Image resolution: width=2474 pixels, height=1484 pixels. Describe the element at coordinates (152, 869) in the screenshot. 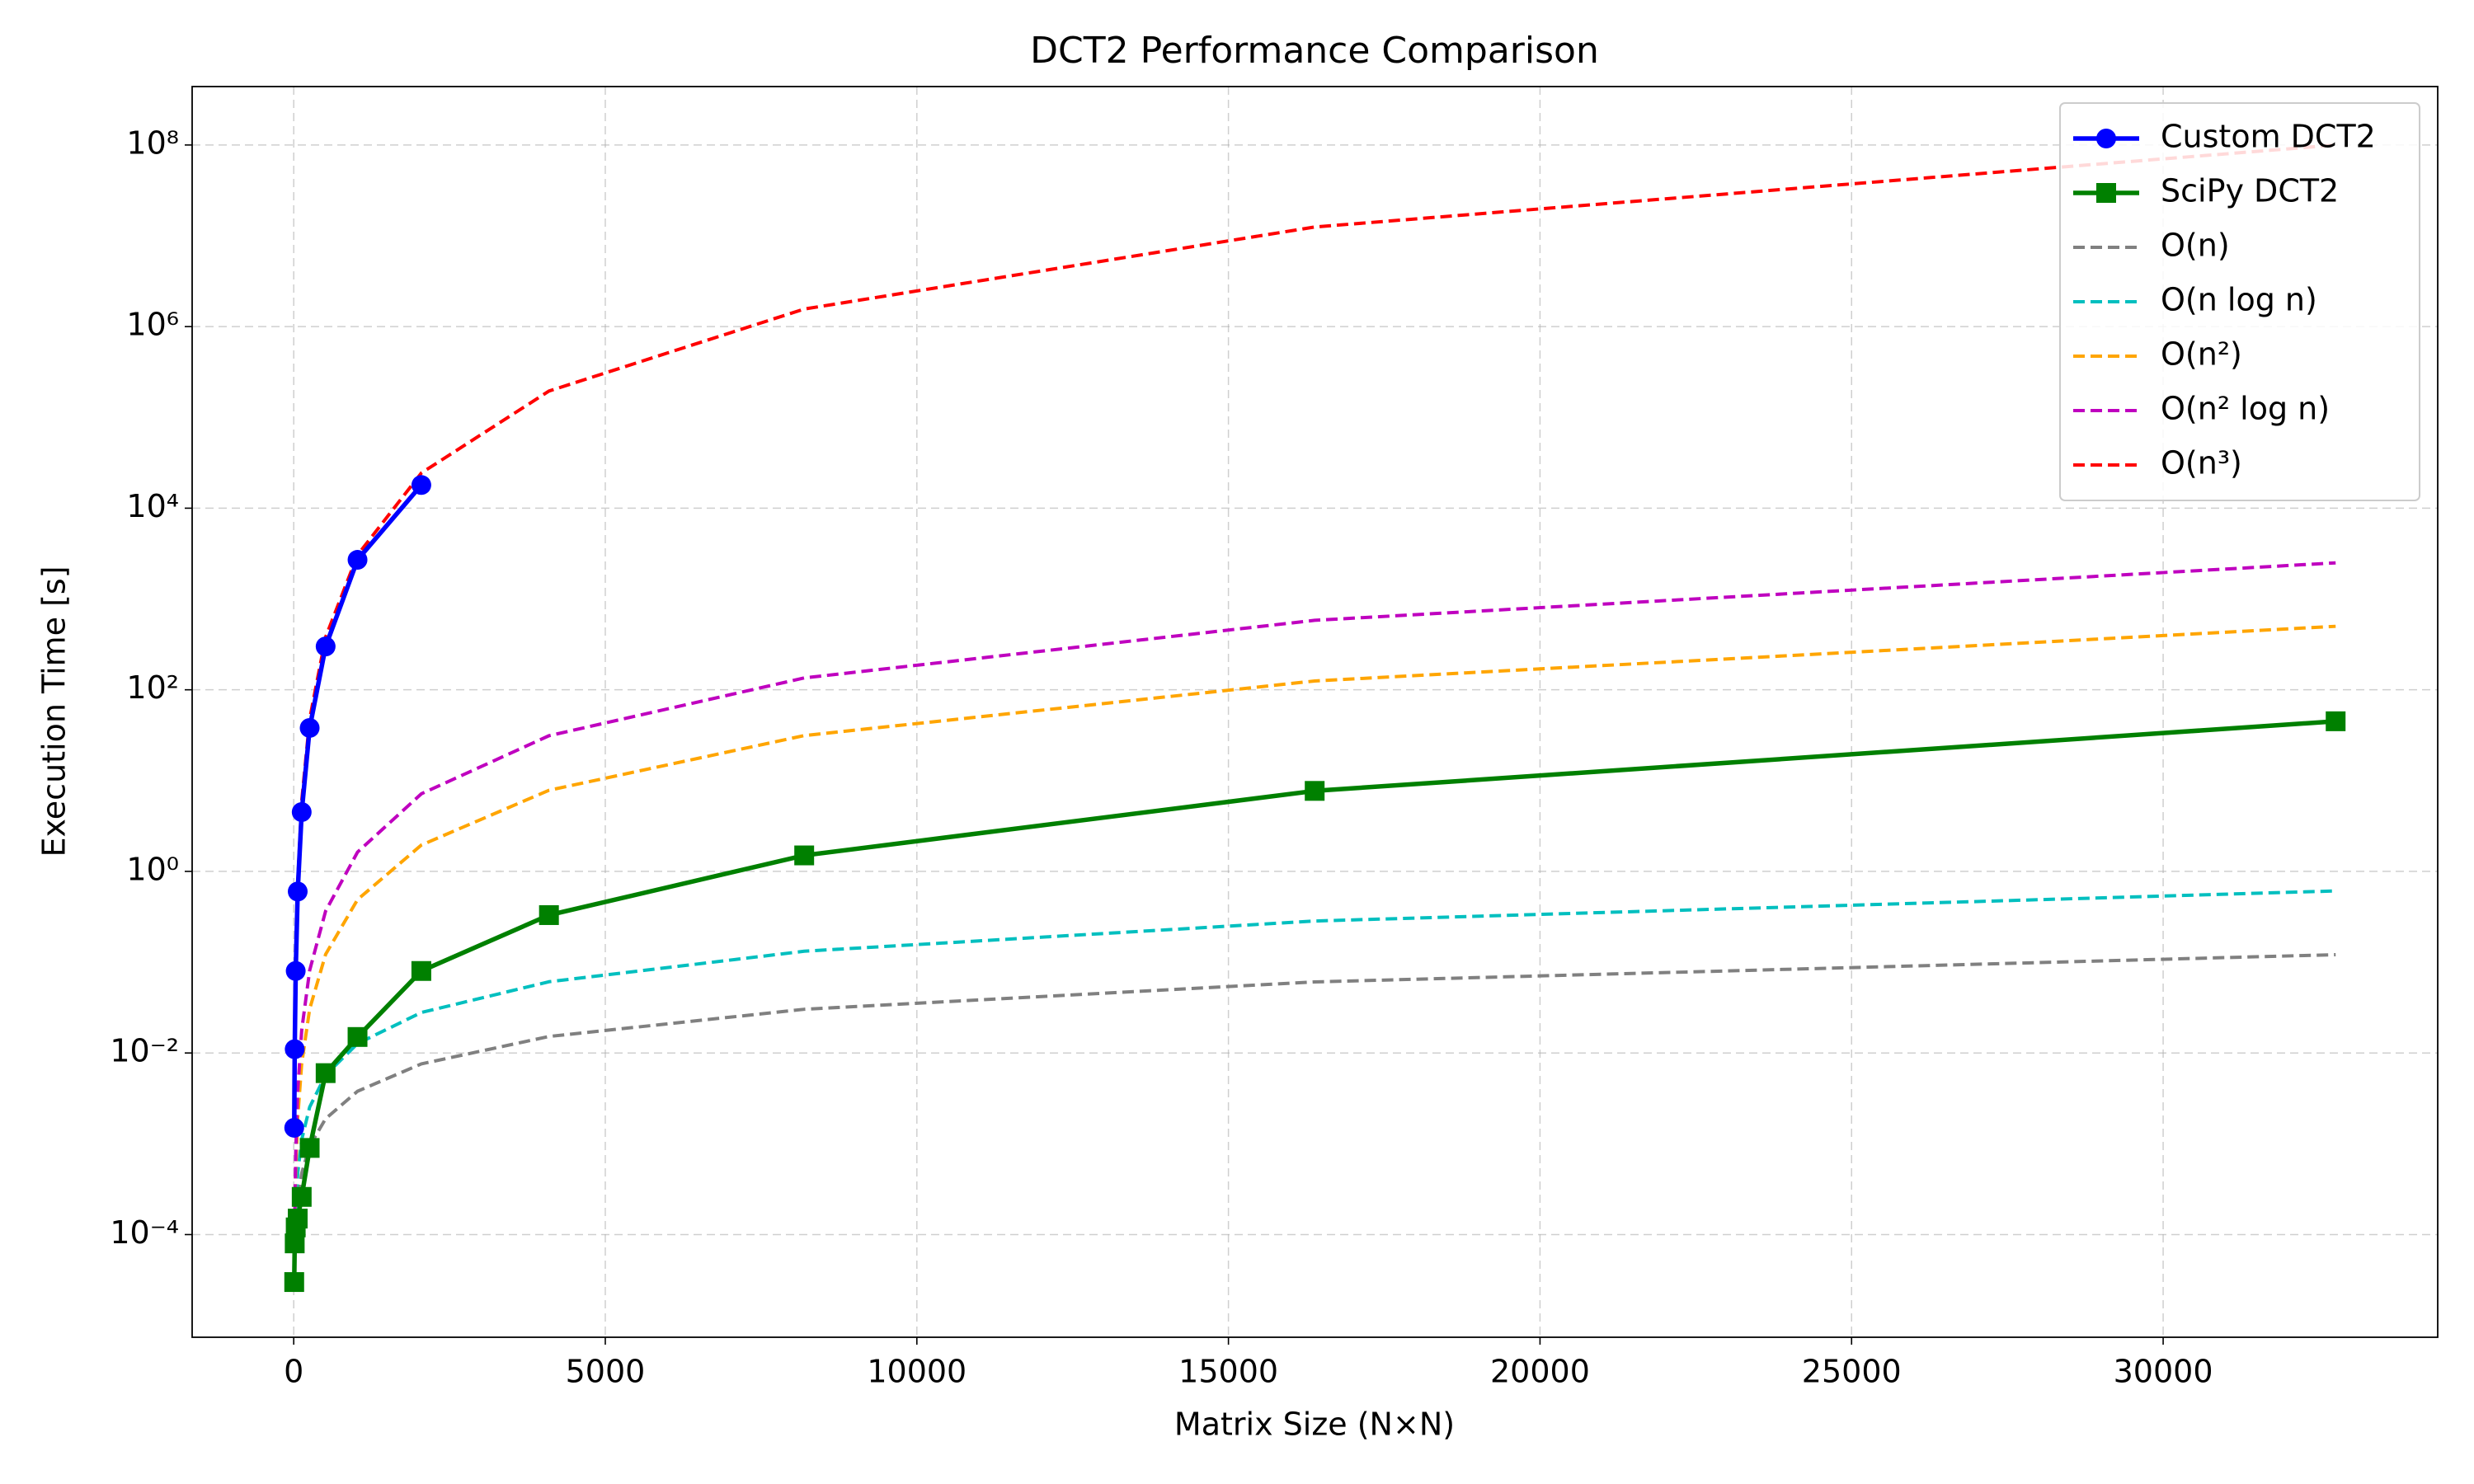

I see `y-tick-label: 10⁰` at that location.